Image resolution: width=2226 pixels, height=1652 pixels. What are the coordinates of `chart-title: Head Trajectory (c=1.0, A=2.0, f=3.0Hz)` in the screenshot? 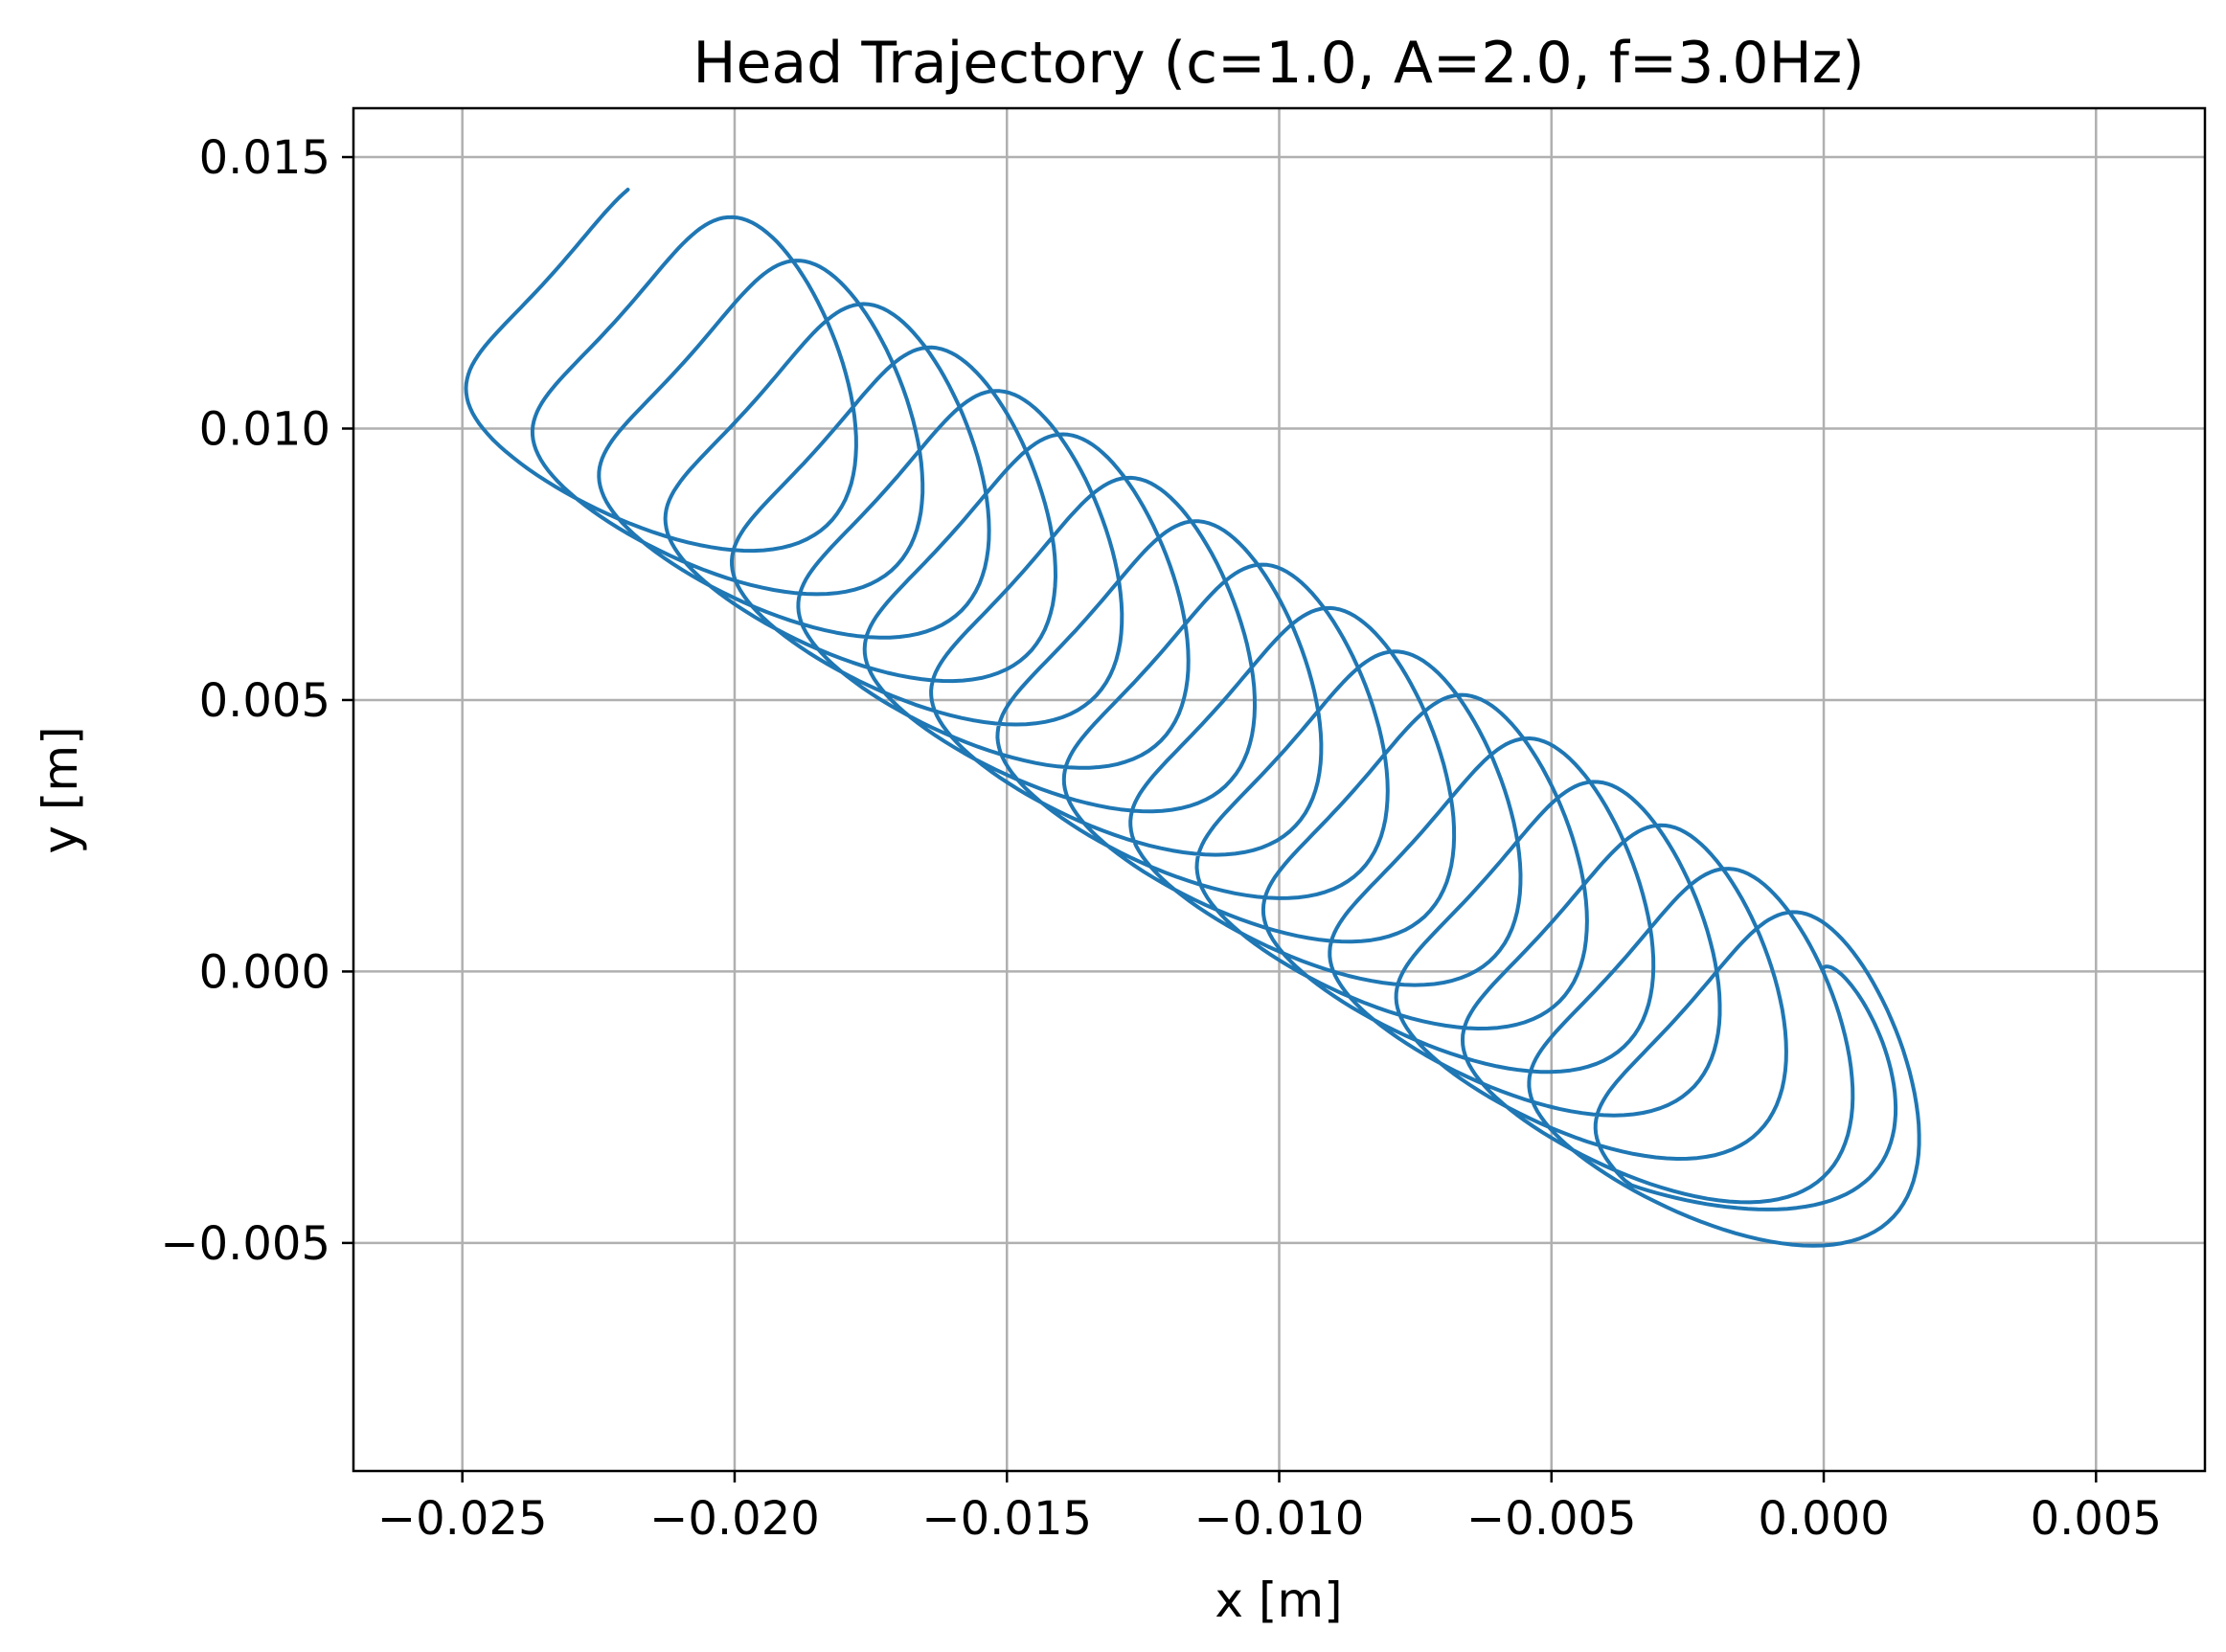 It's located at (1279, 63).